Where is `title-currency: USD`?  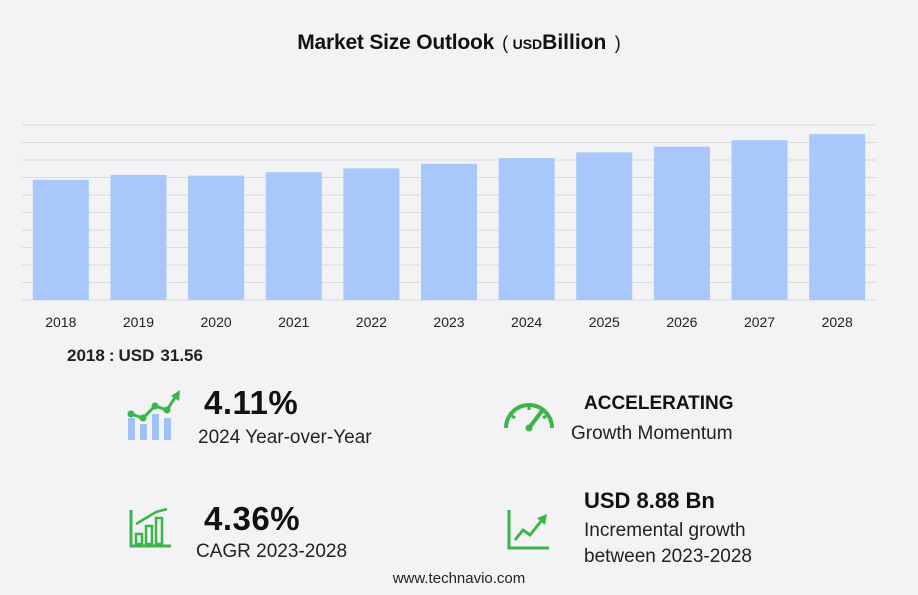 title-currency: USD is located at coordinates (527, 44).